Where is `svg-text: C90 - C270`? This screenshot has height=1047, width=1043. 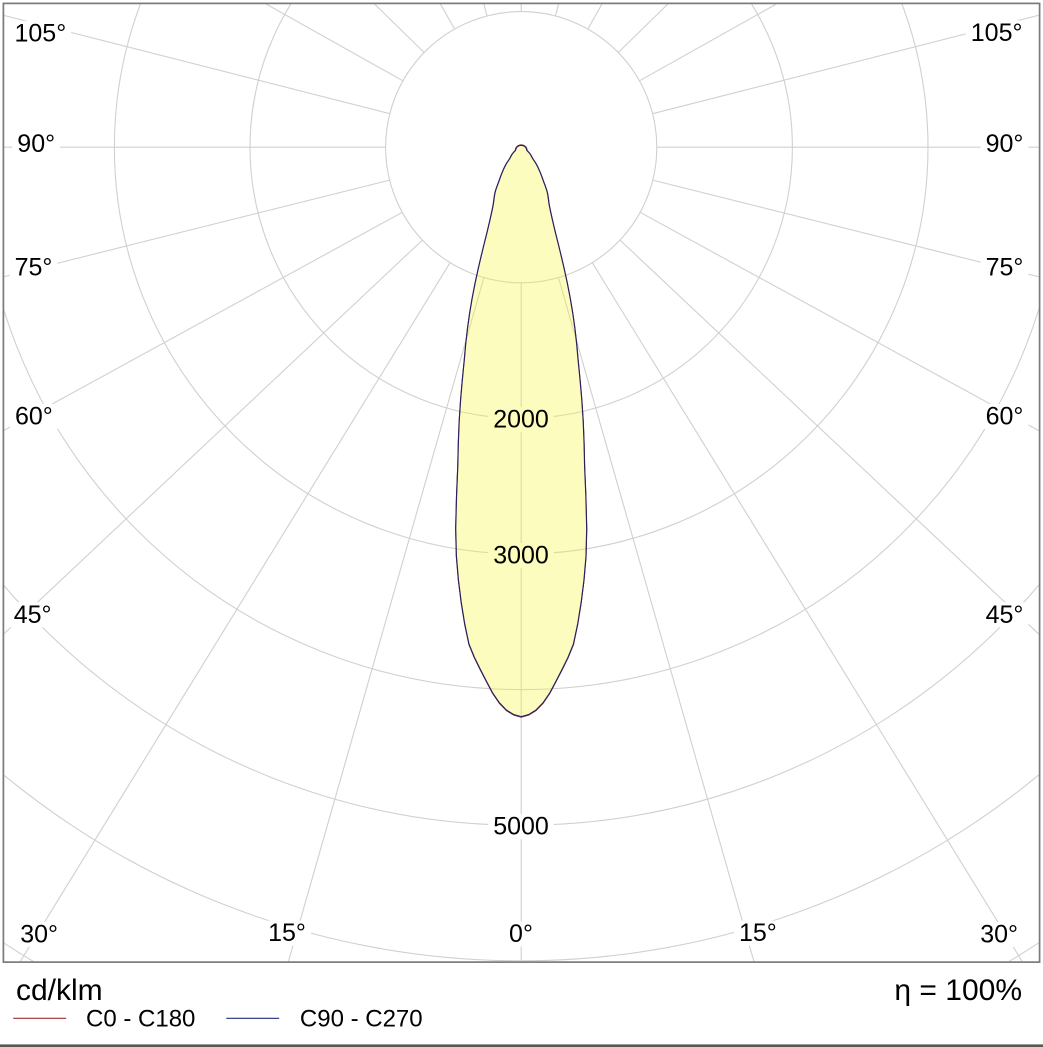 svg-text: C90 - C270 is located at coordinates (361, 1019).